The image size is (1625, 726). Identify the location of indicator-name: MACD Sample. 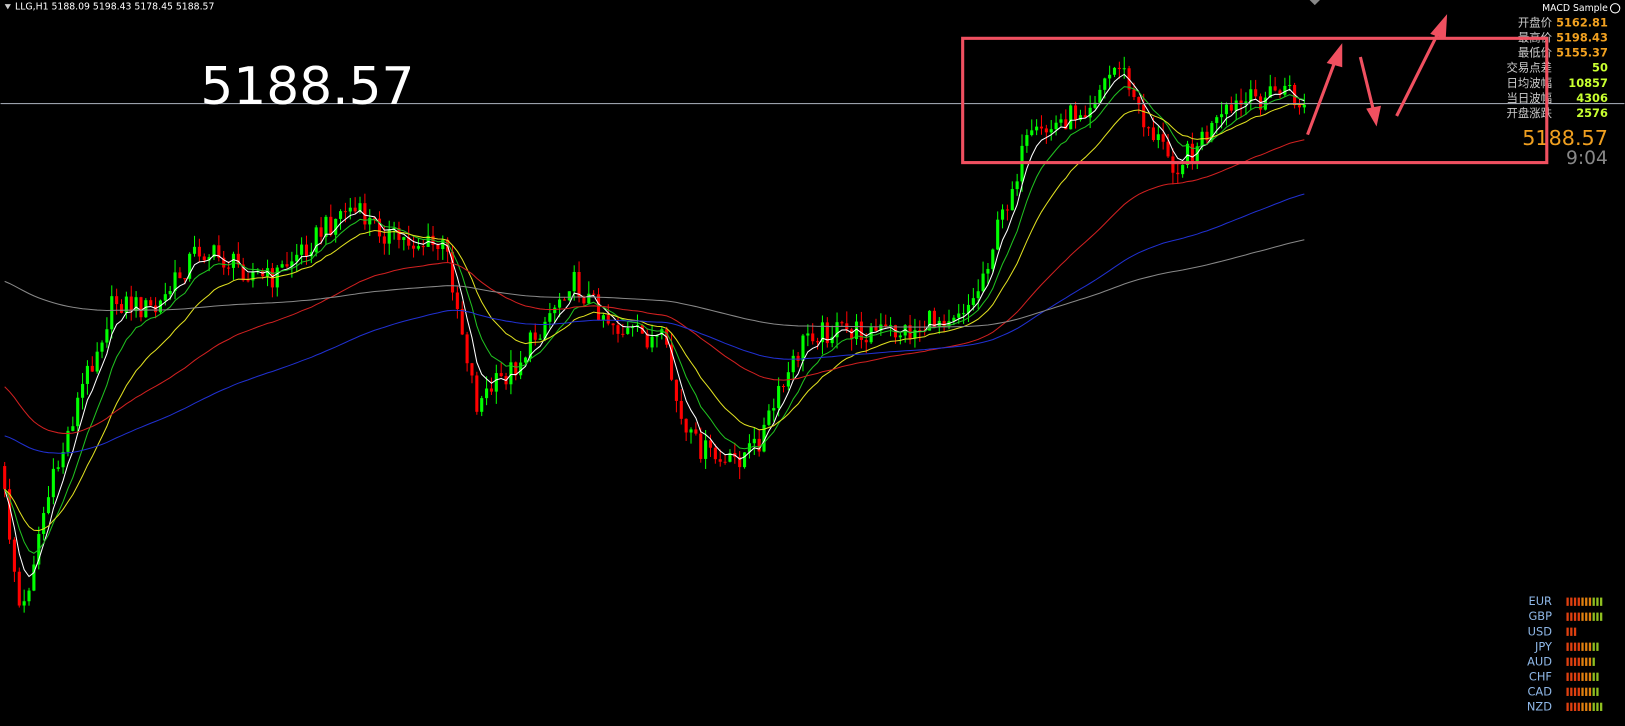
(1575, 8).